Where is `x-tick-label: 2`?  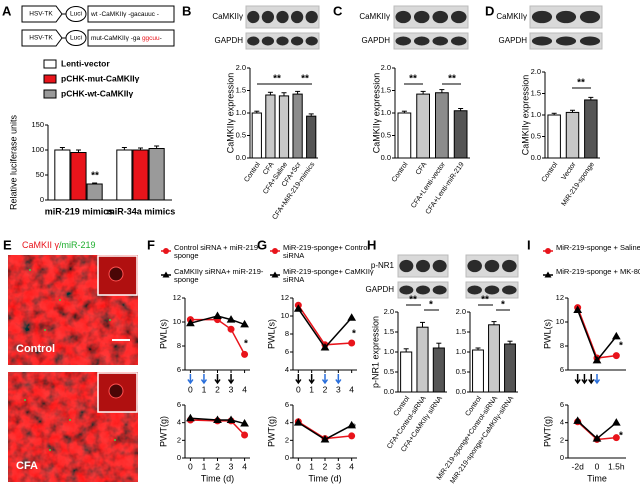 x-tick-label: 2 is located at coordinates (325, 389).